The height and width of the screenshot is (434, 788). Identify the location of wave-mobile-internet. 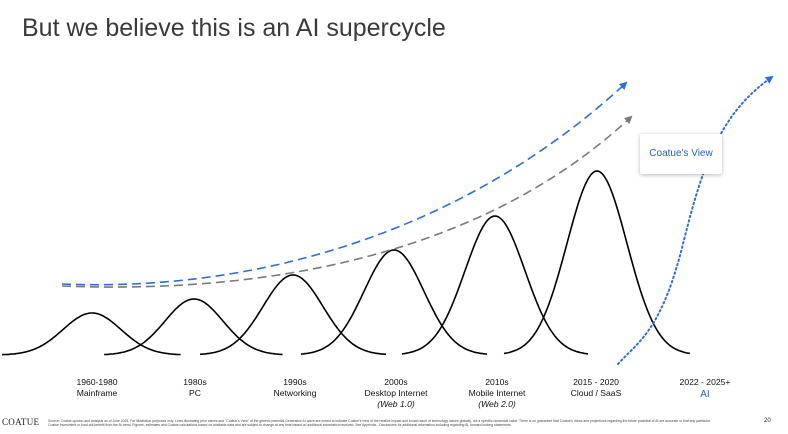
(495, 285).